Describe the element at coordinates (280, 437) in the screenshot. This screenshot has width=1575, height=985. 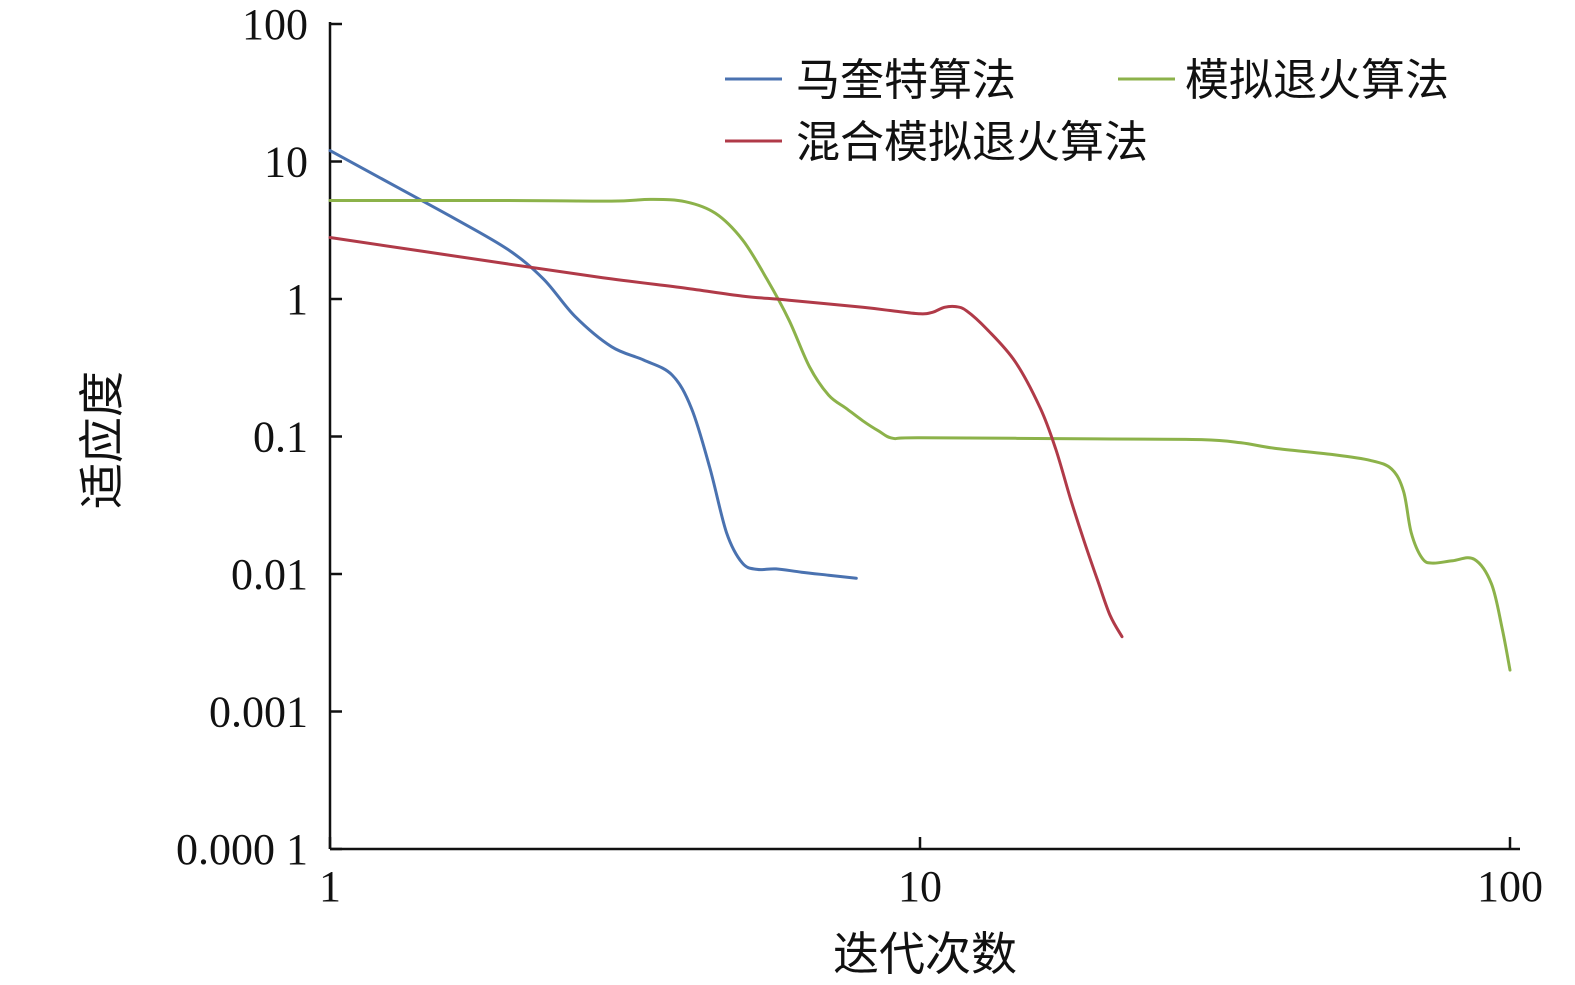
I see `y-tick-label: 0.1` at that location.